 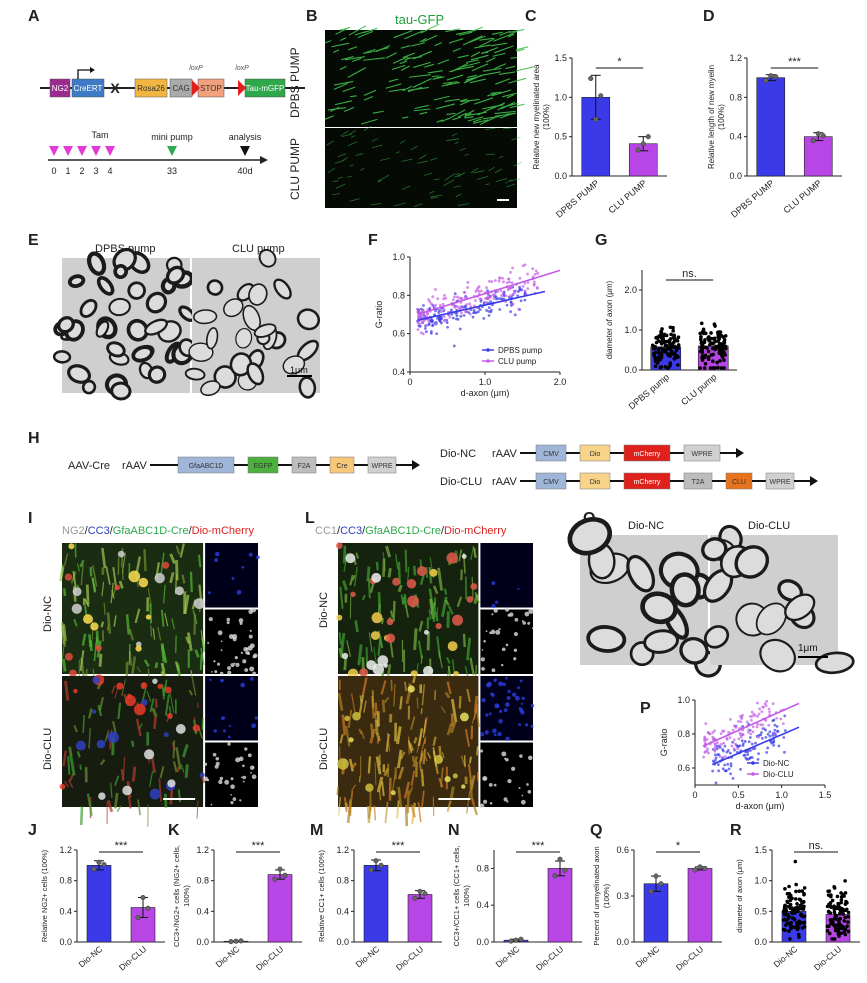 What do you see at coordinates (324, 609) in the screenshot?
I see `panel-l-row-nc: Dio-NC` at bounding box center [324, 609].